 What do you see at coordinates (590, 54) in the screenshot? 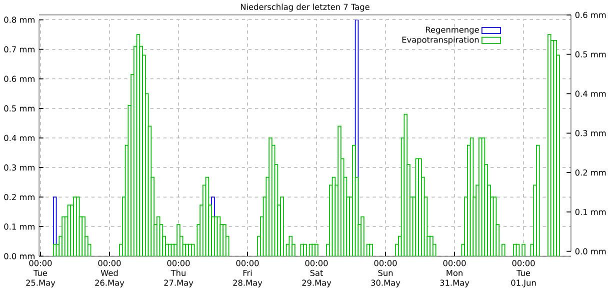
I see `y2-tick-label: 0.5 mm` at bounding box center [590, 54].